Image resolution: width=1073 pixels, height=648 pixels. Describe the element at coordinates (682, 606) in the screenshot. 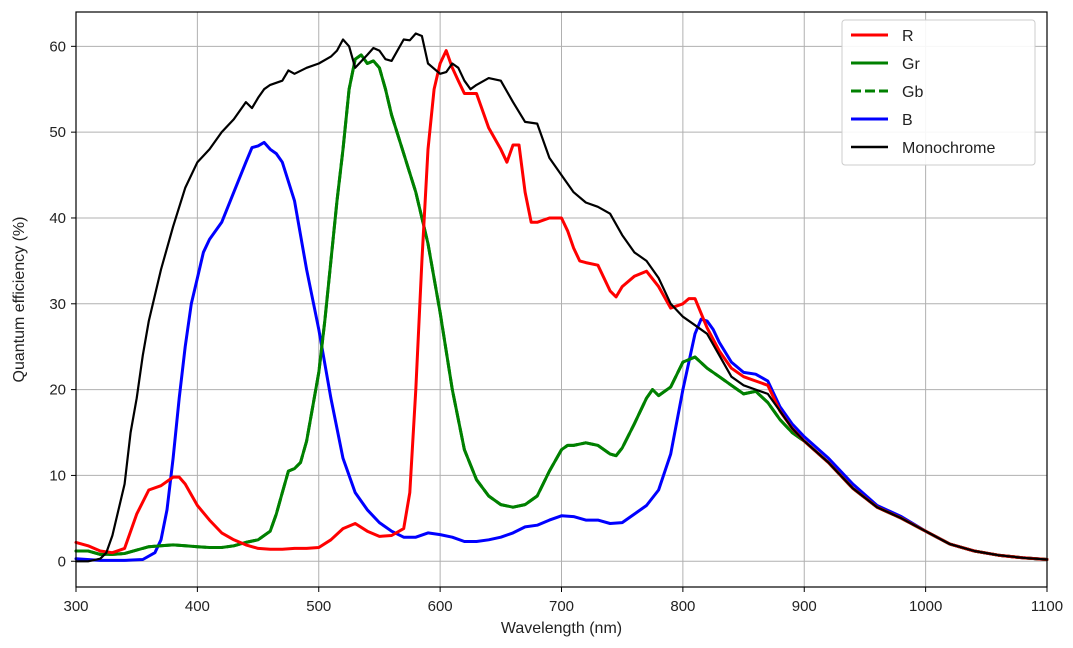

I see `x-tick-label: 800` at that location.